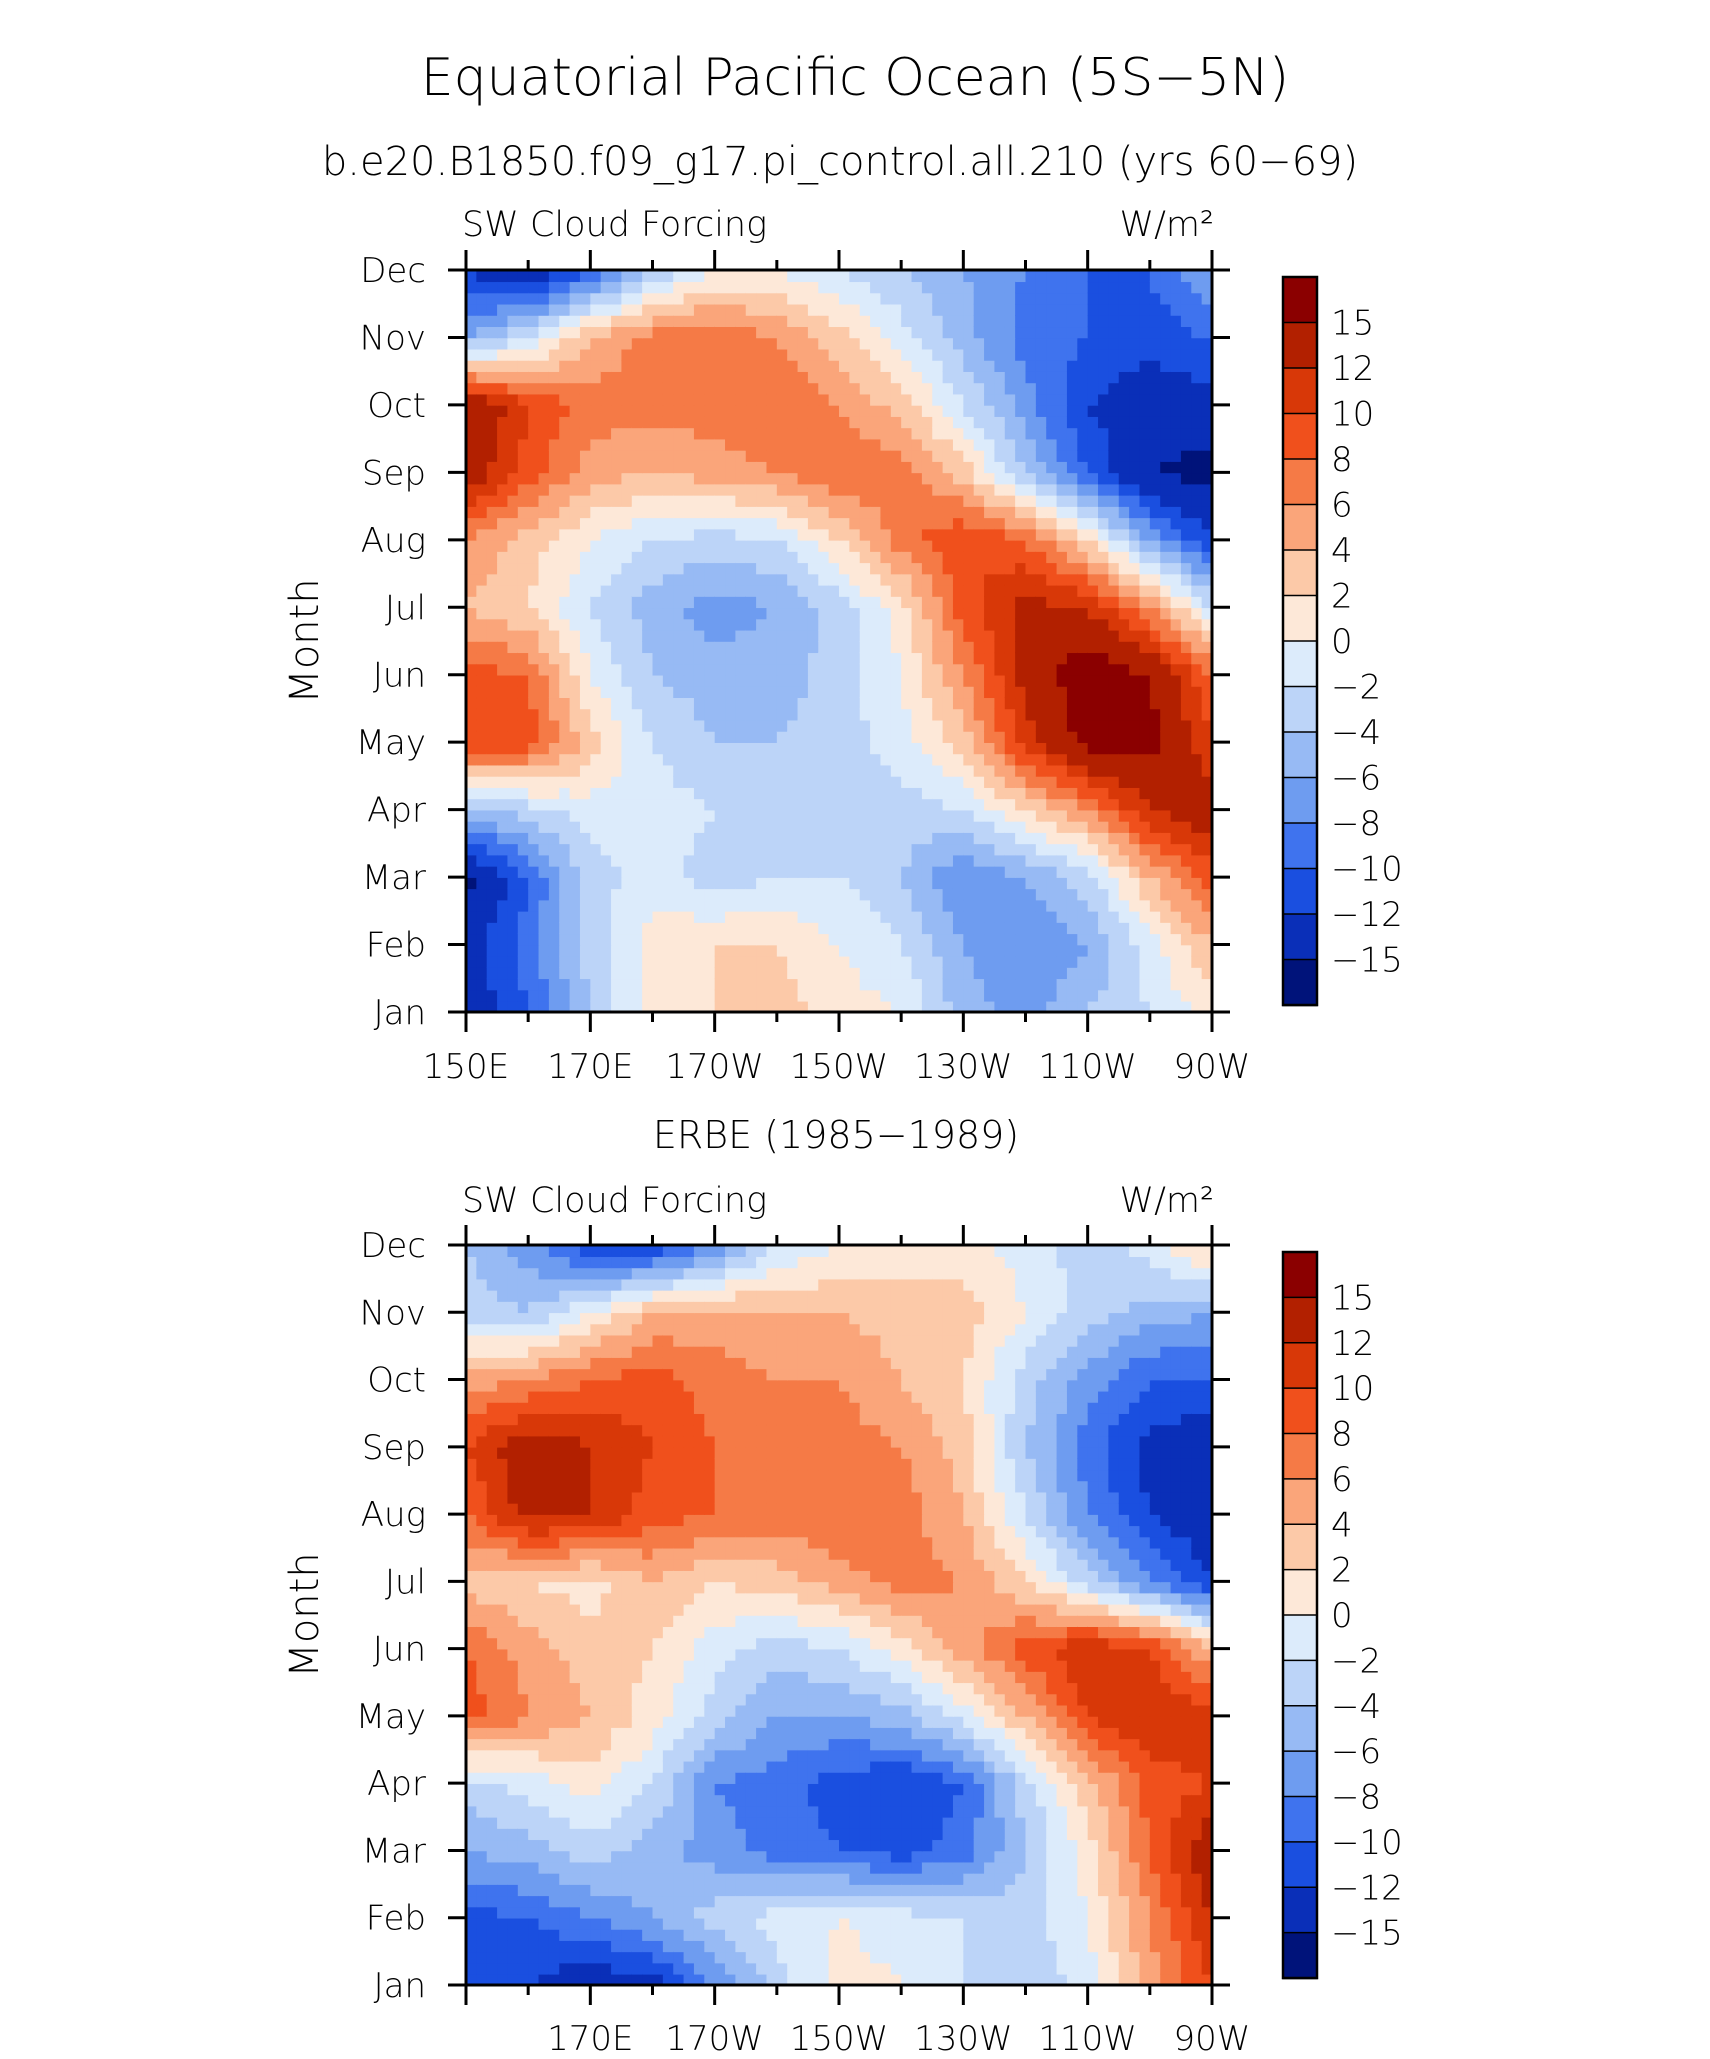 The image size is (1710, 2059). Describe the element at coordinates (1342, 642) in the screenshot. I see `colorbar-label: 0` at that location.